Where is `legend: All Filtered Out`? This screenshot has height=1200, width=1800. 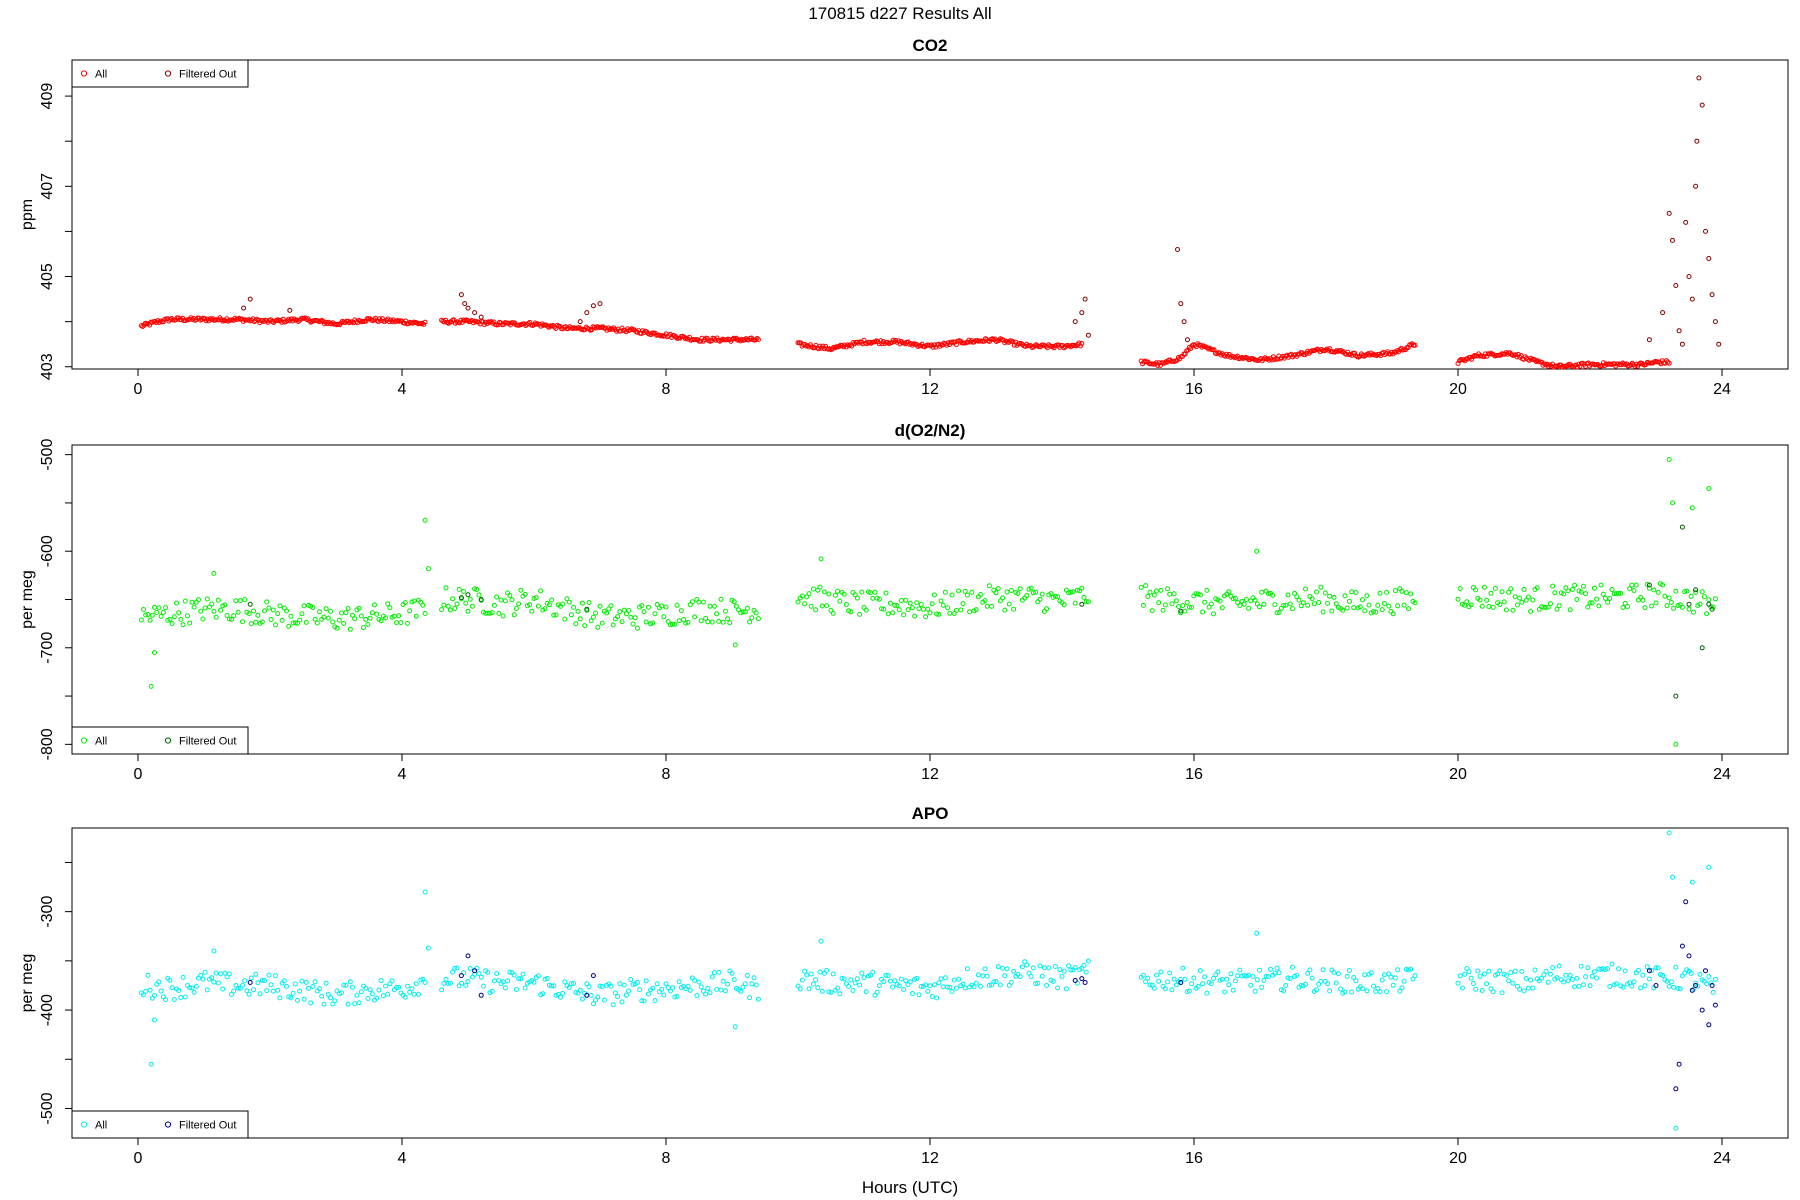 legend: All Filtered Out is located at coordinates (160, 740).